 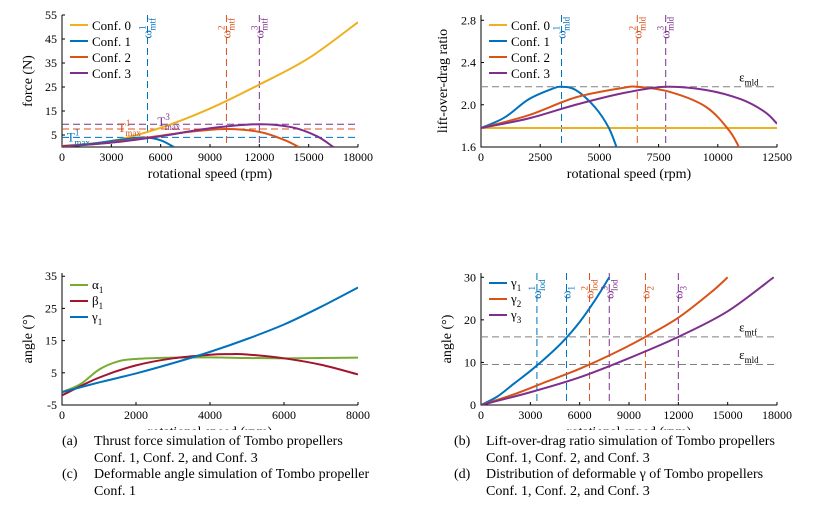 What do you see at coordinates (78, 137) in the screenshot?
I see `annotation-label: T1 max` at bounding box center [78, 137].